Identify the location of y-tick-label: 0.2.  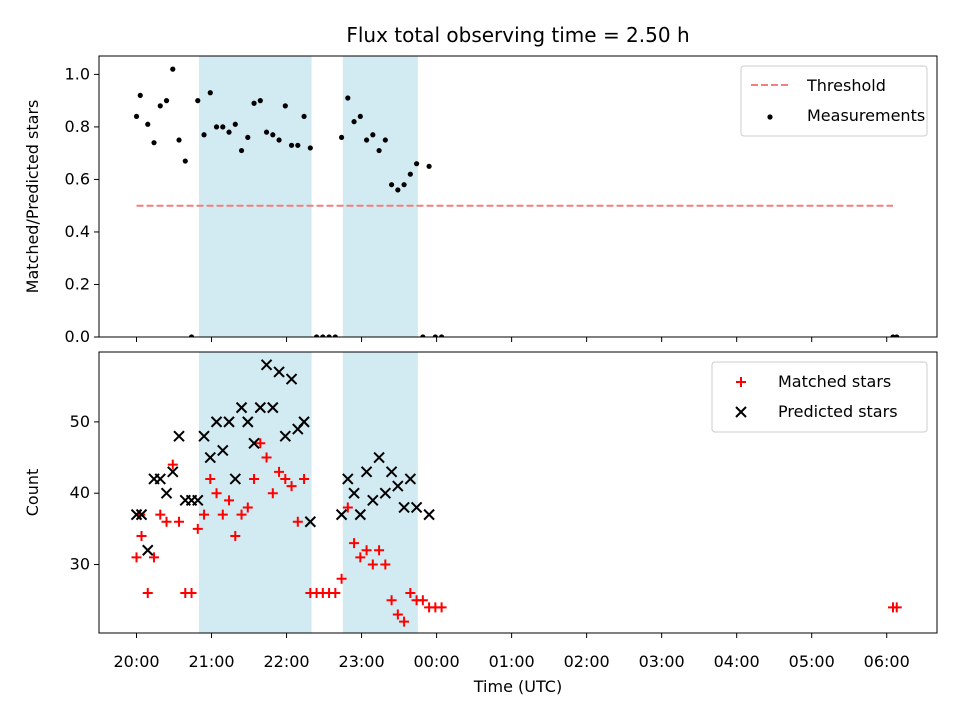
(77, 283).